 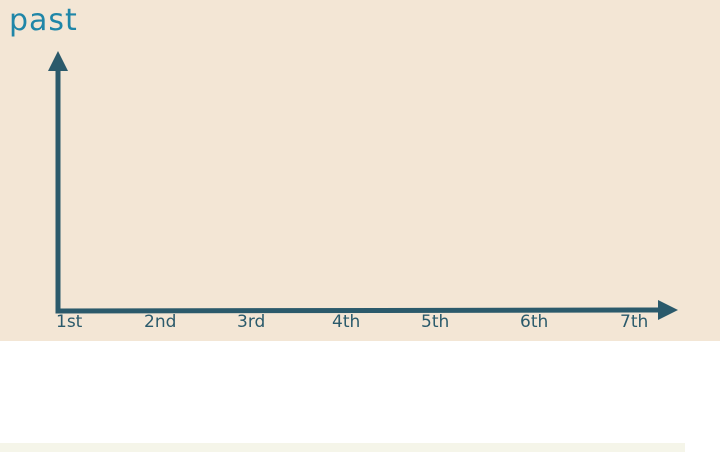 I want to click on x-tick-label-2: 2nd, so click(x=160, y=322).